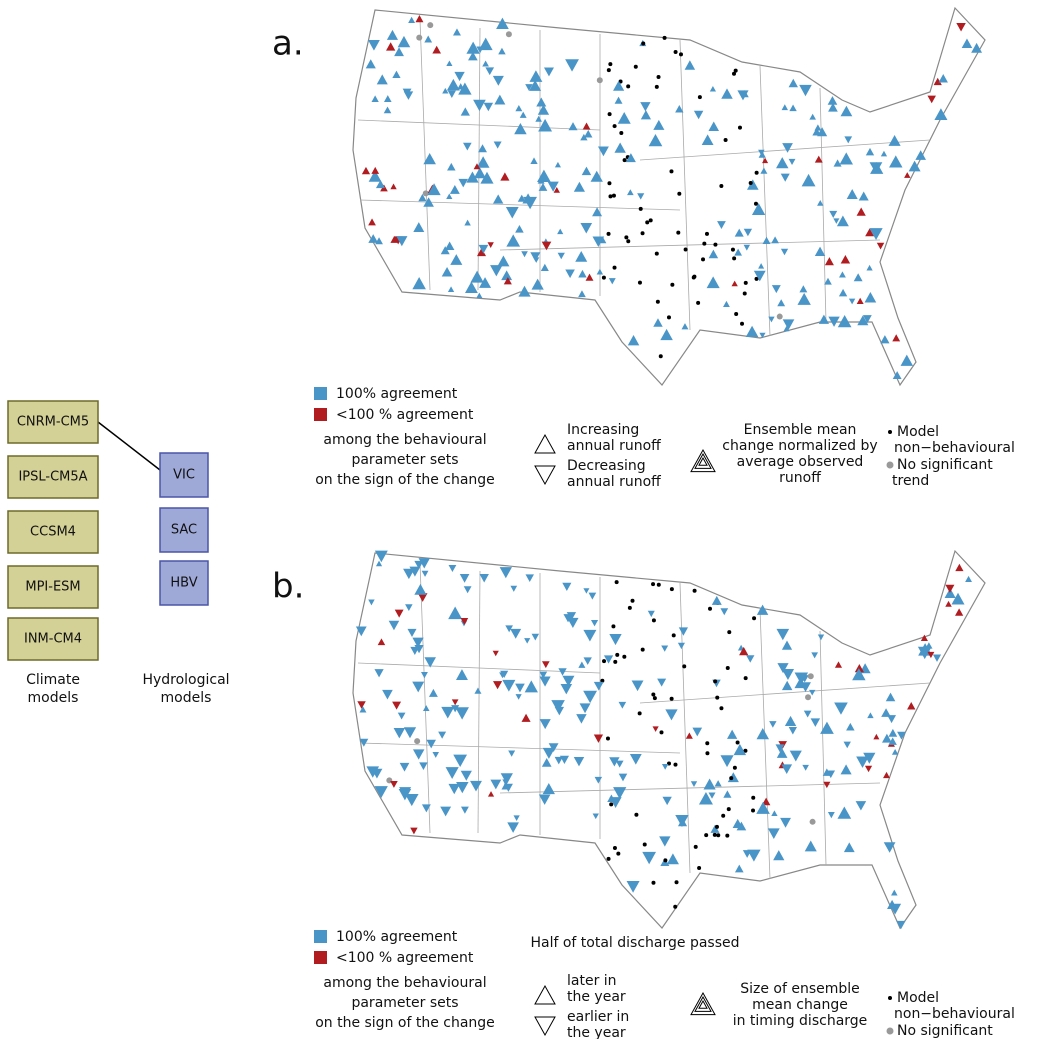 The width and height of the screenshot is (1042, 1039). What do you see at coordinates (184, 583) in the screenshot?
I see `hydro-box` at bounding box center [184, 583].